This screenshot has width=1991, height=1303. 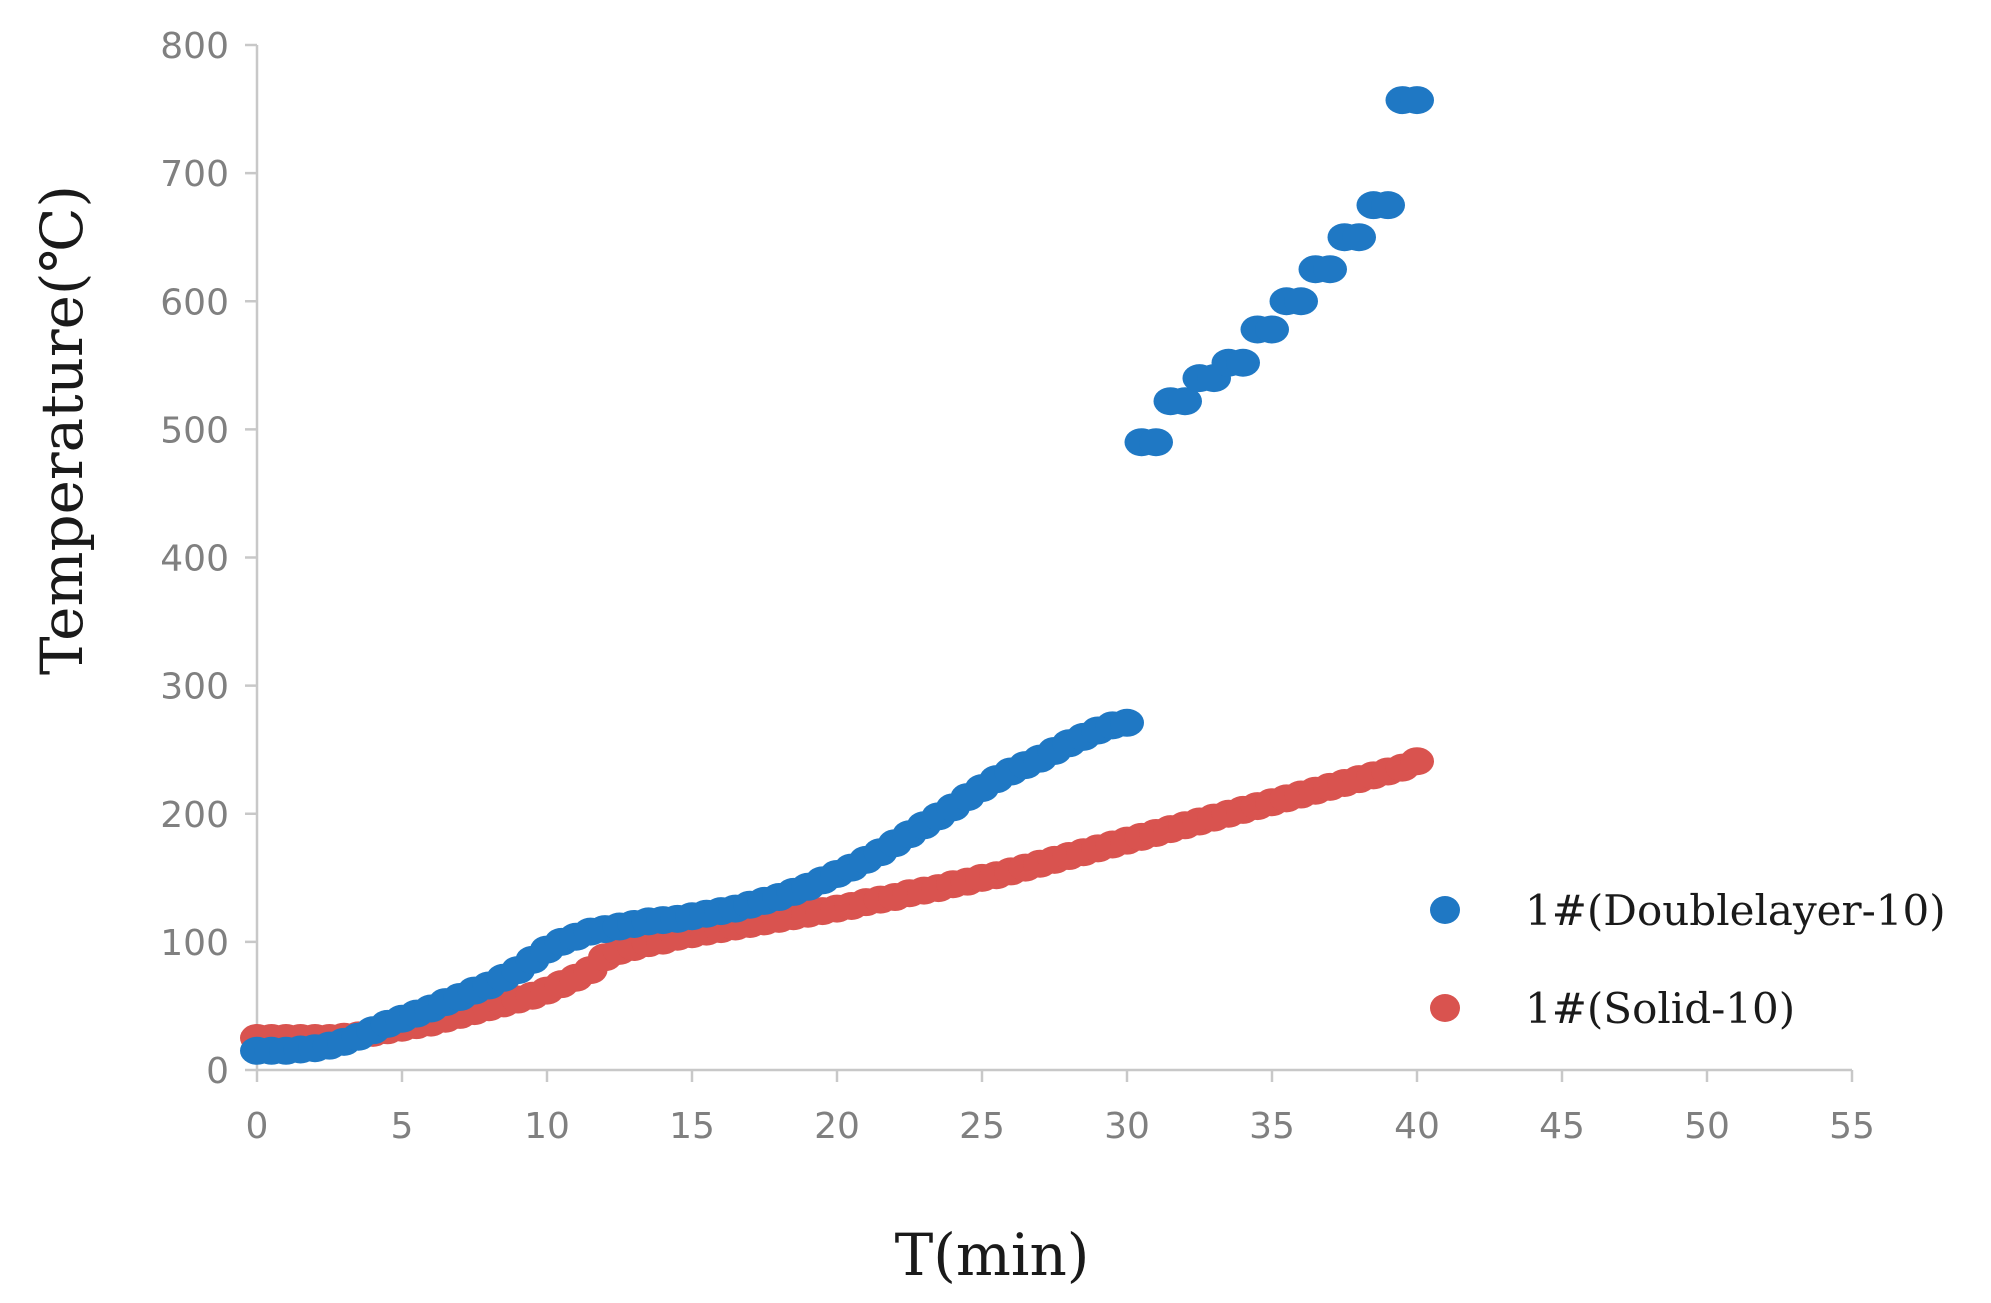 What do you see at coordinates (194, 46) in the screenshot?
I see `y-tick-label: 800` at bounding box center [194, 46].